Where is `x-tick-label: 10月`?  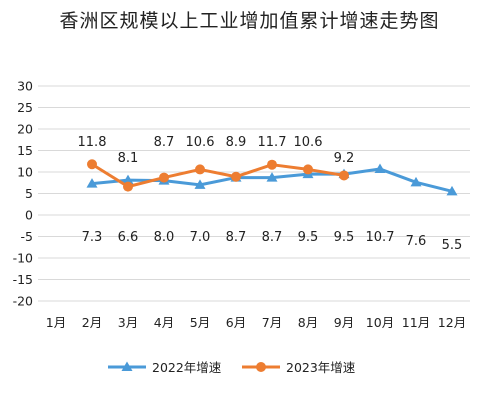 x-tick-label: 10月 is located at coordinates (380, 322).